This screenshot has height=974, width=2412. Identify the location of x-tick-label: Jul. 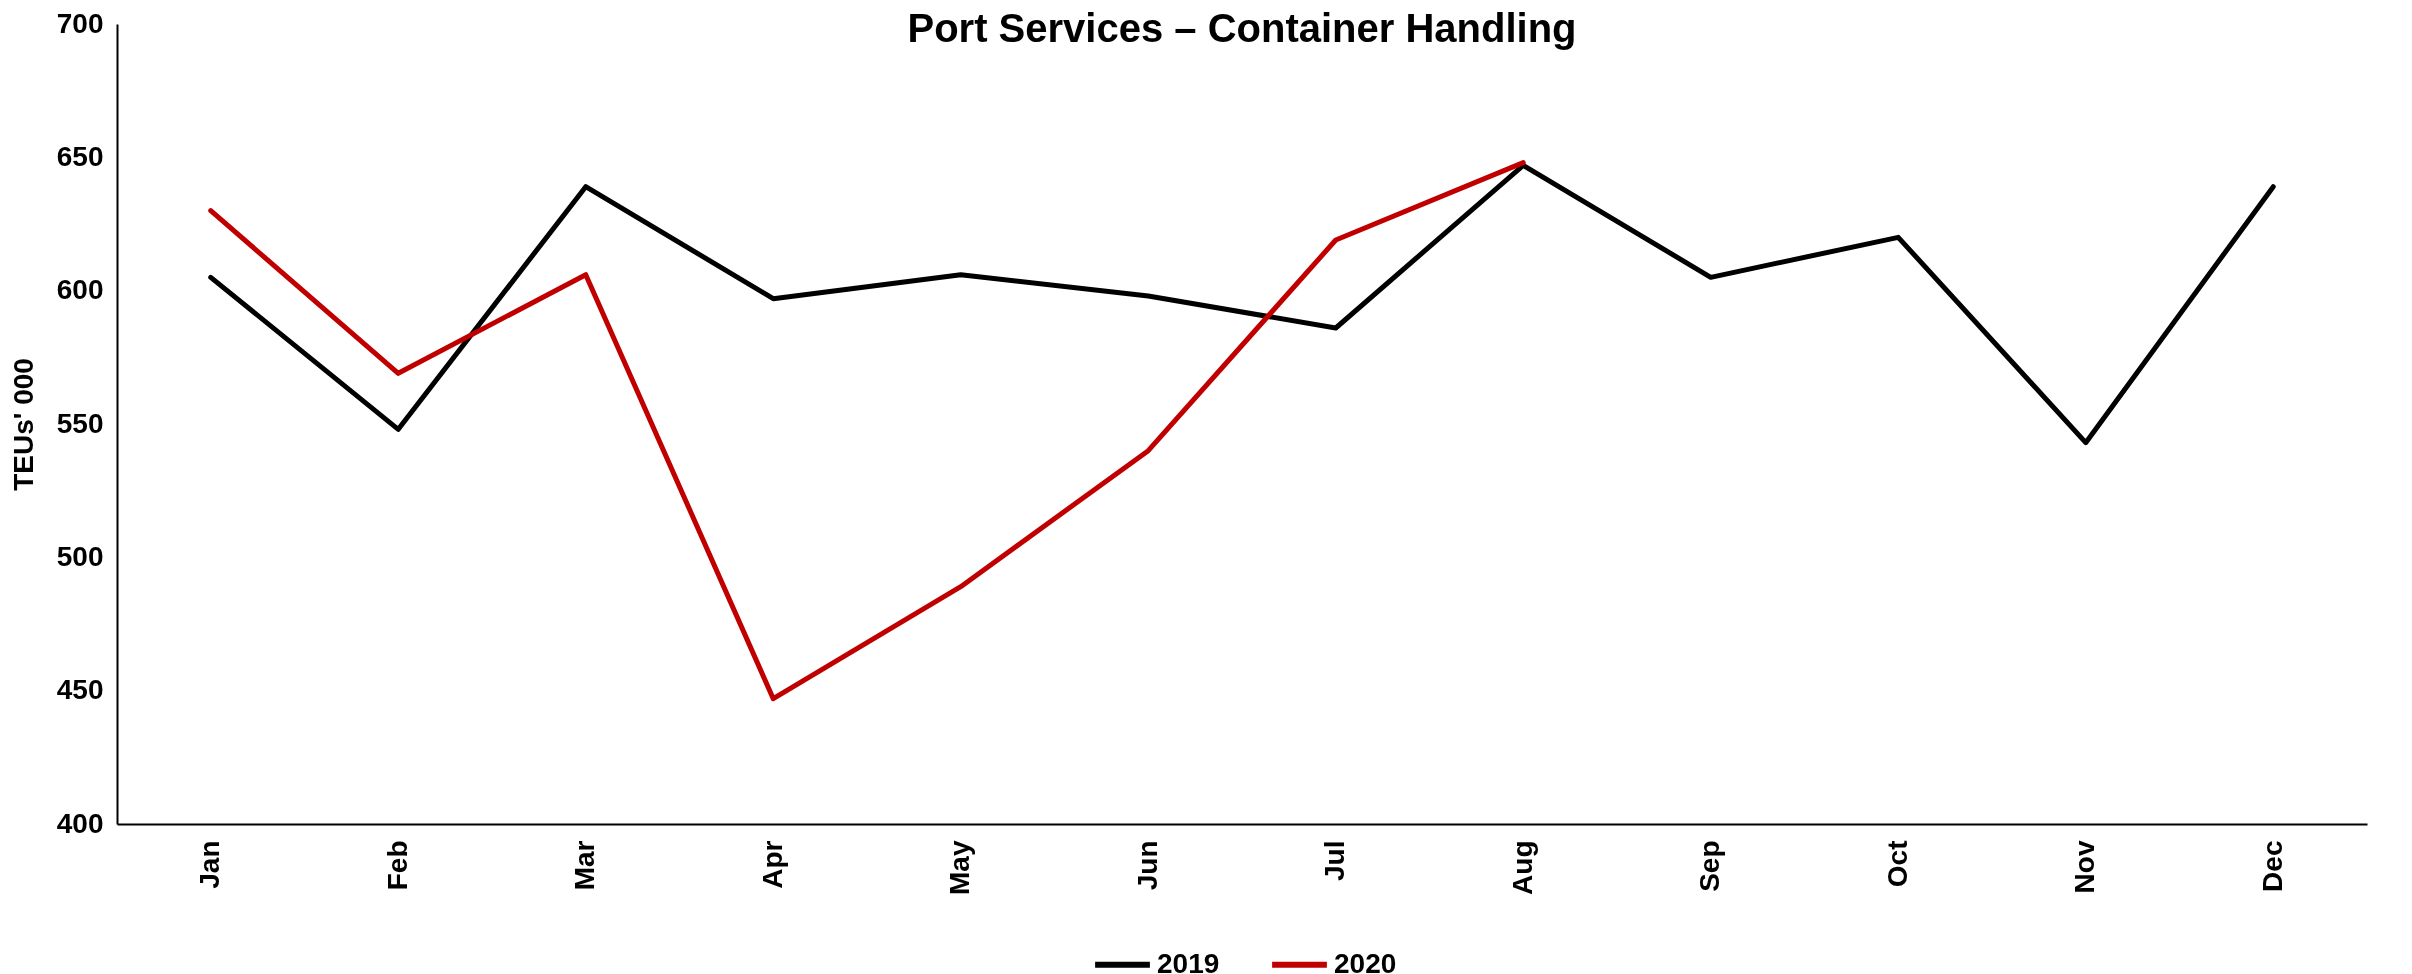
(1335, 860).